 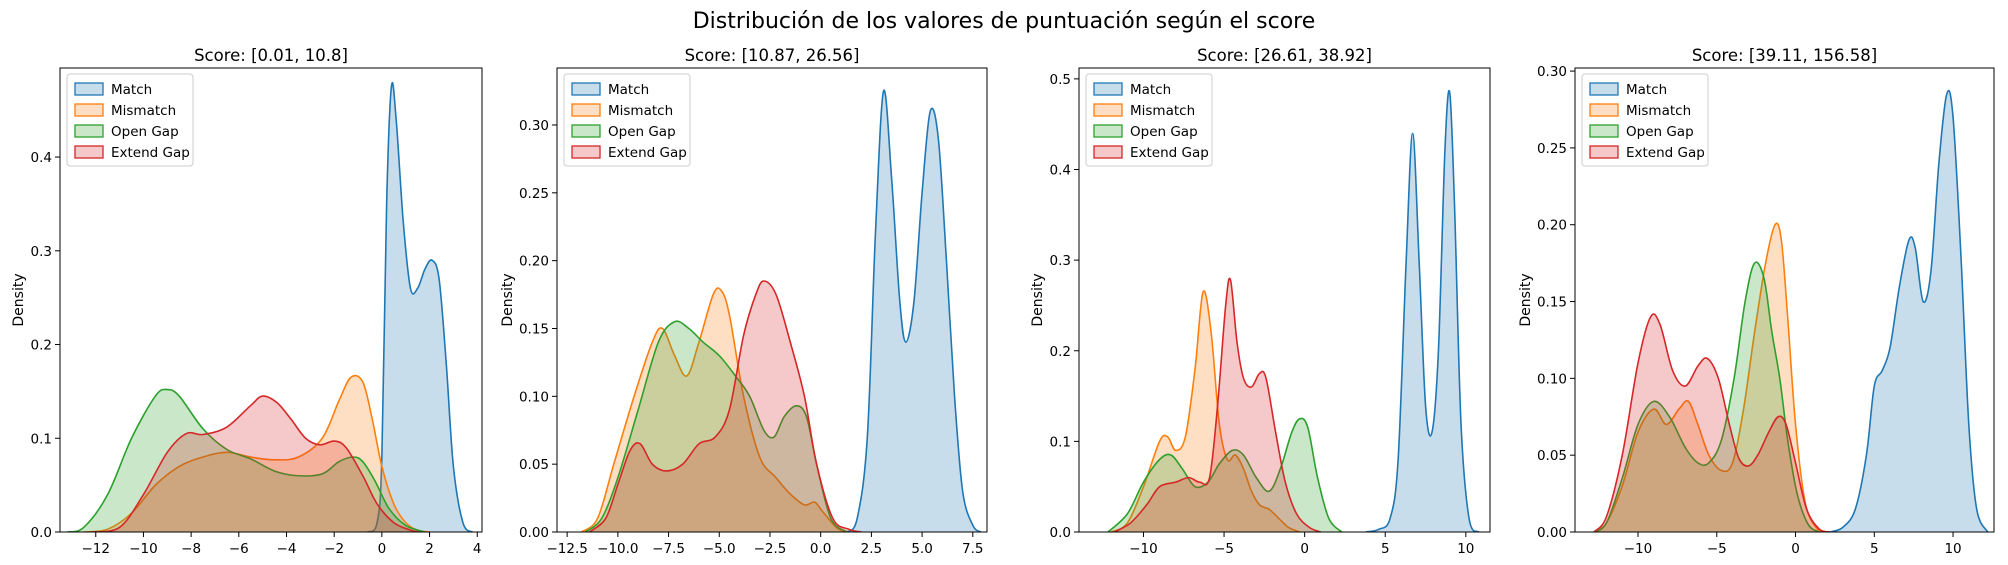 What do you see at coordinates (566, 549) in the screenshot?
I see `x-tick-label: −12.5` at bounding box center [566, 549].